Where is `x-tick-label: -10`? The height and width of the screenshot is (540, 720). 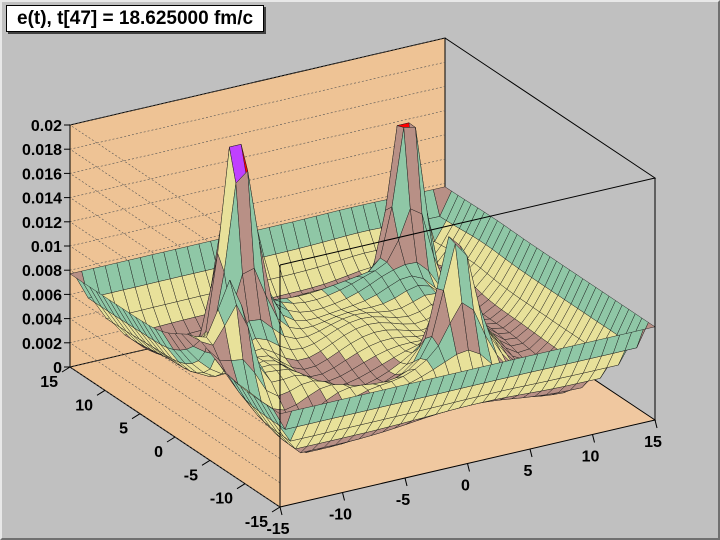 x-tick-label: -10 is located at coordinates (340, 515).